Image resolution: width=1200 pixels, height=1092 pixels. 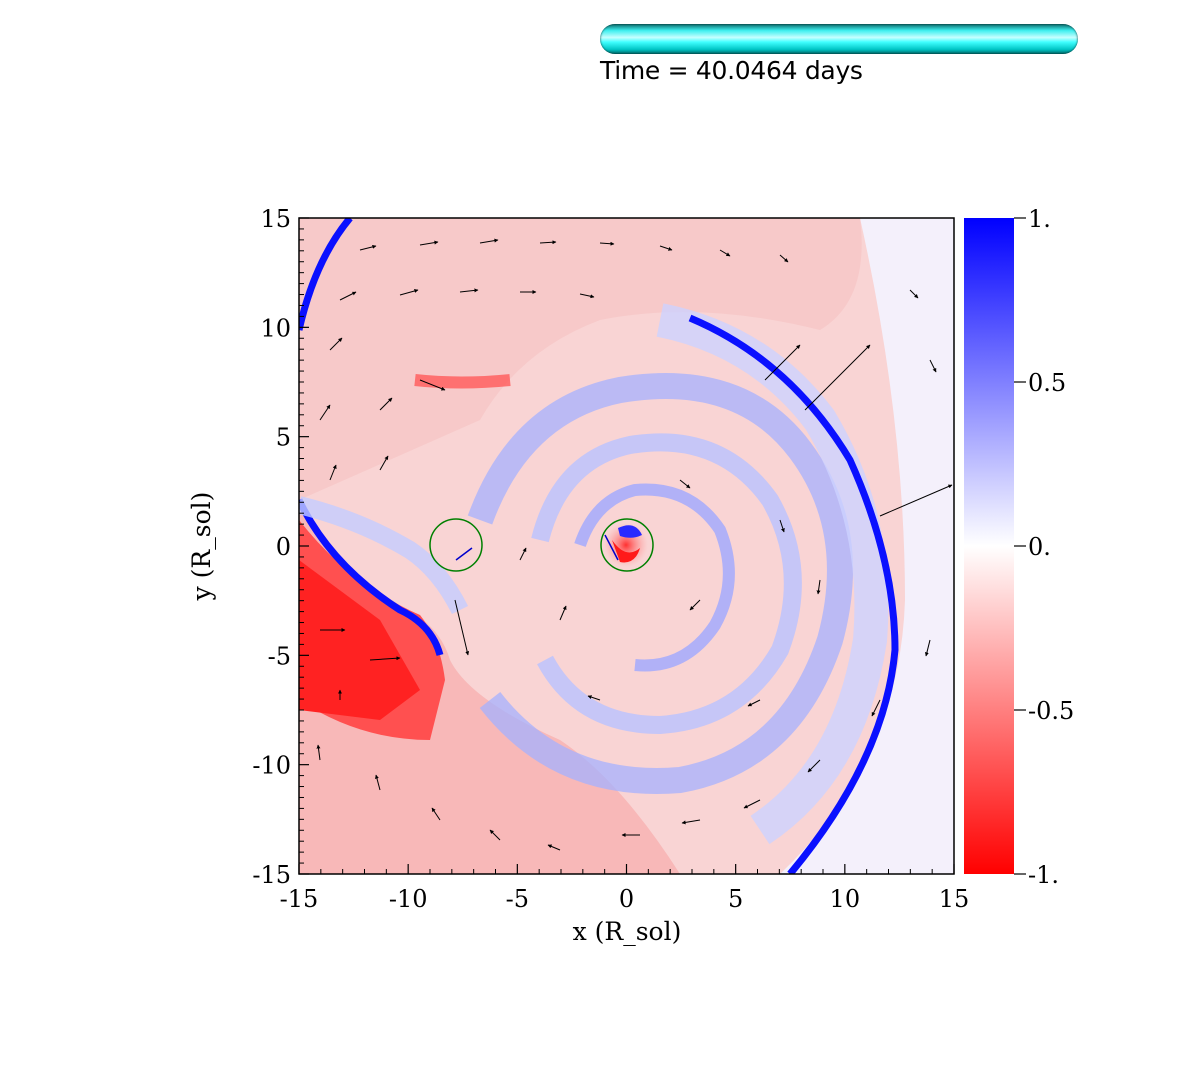 What do you see at coordinates (735, 899) in the screenshot?
I see `x-tick-label: 5` at bounding box center [735, 899].